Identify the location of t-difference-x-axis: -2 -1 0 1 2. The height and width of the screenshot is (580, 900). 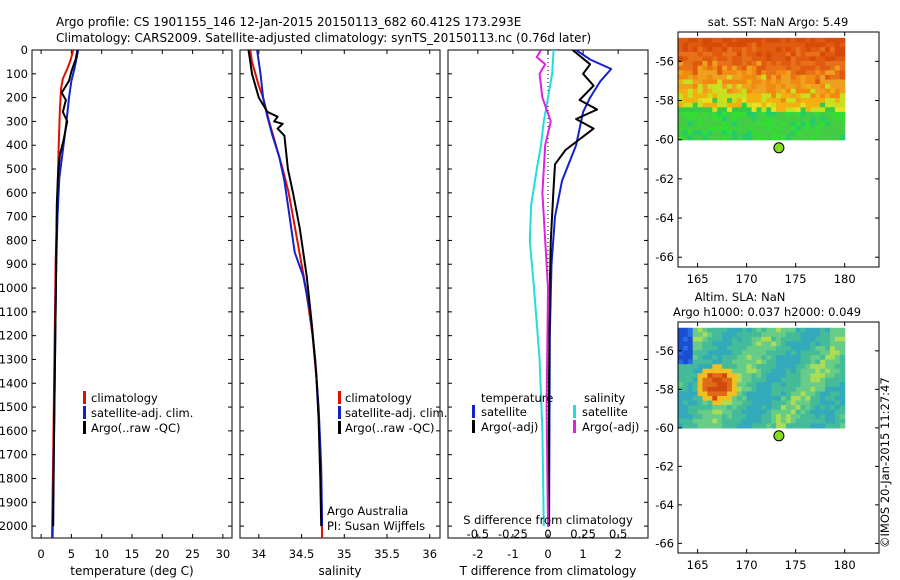
(547, 305).